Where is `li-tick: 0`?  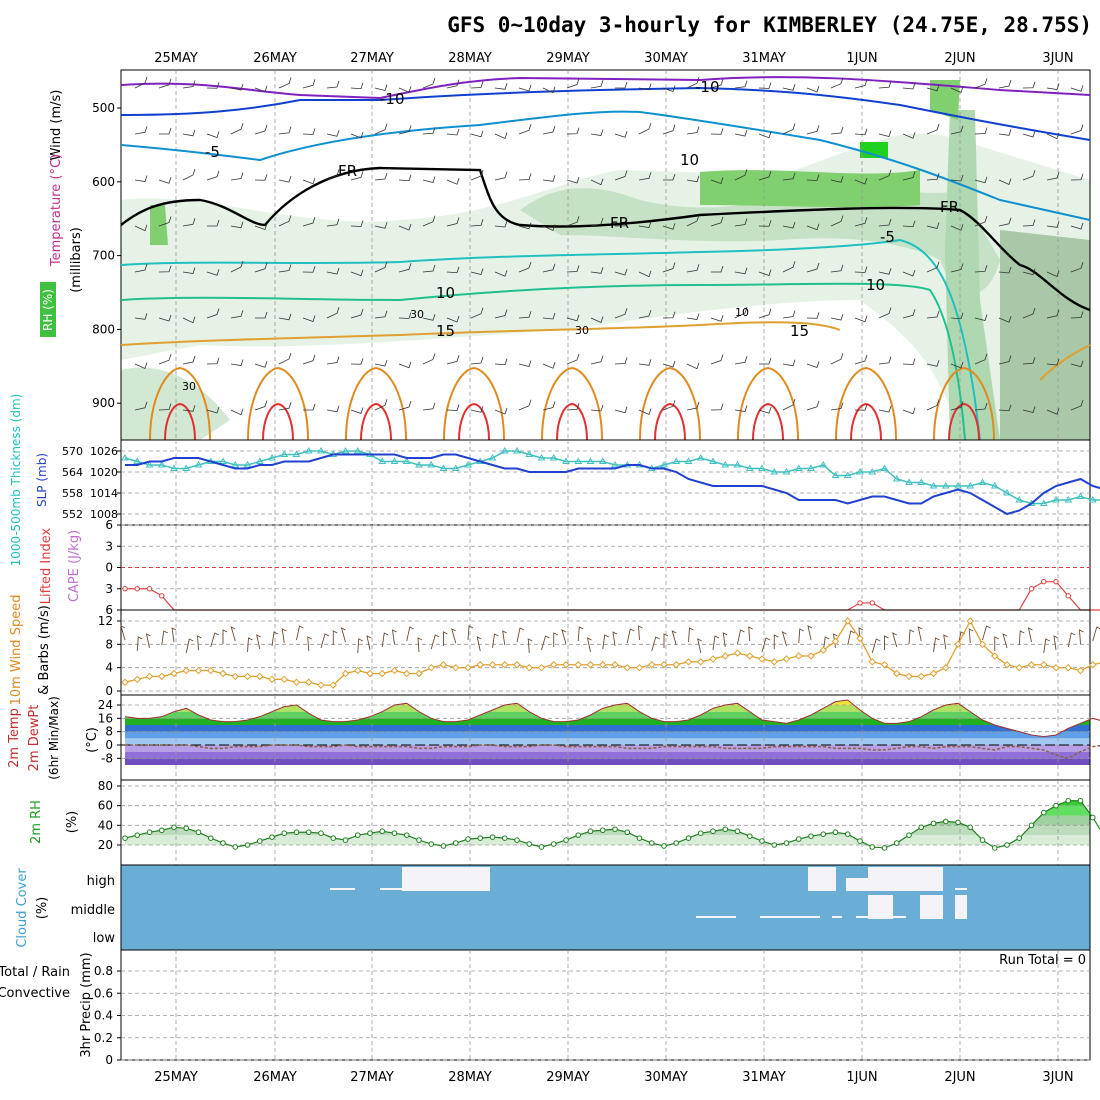
li-tick: 0 is located at coordinates (109, 568).